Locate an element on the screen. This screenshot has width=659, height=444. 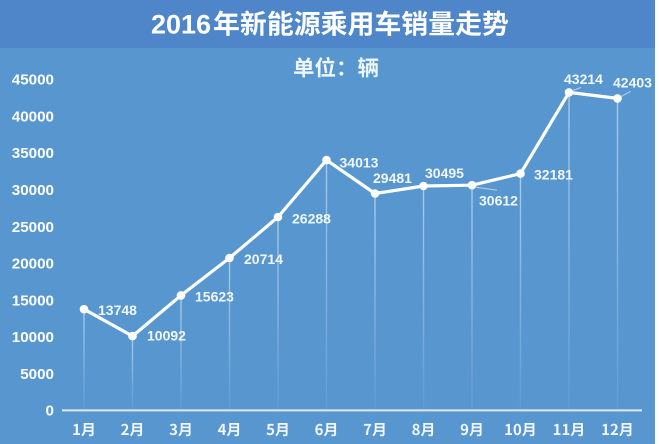
svg-text: 20000 is located at coordinates (33, 264).